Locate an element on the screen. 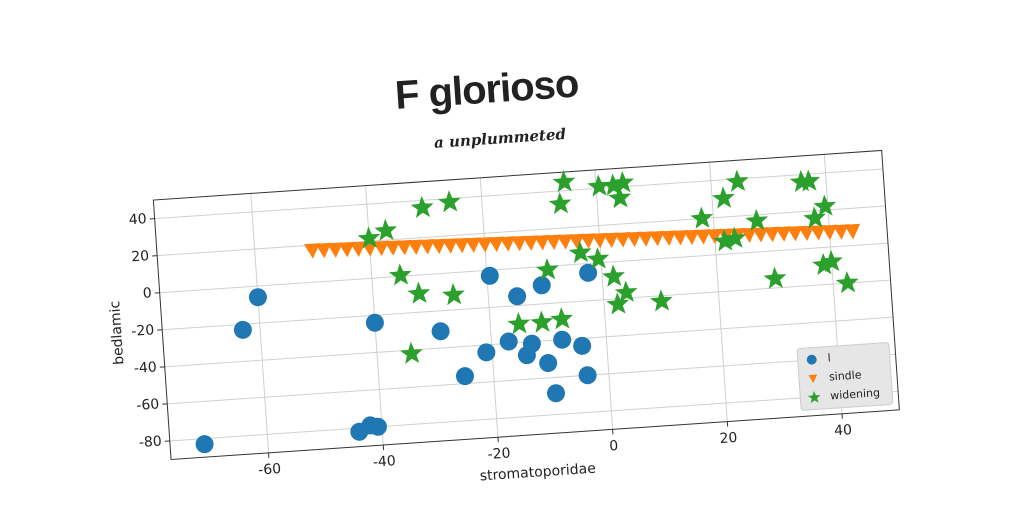  x-tick-label: 40 is located at coordinates (843, 430).